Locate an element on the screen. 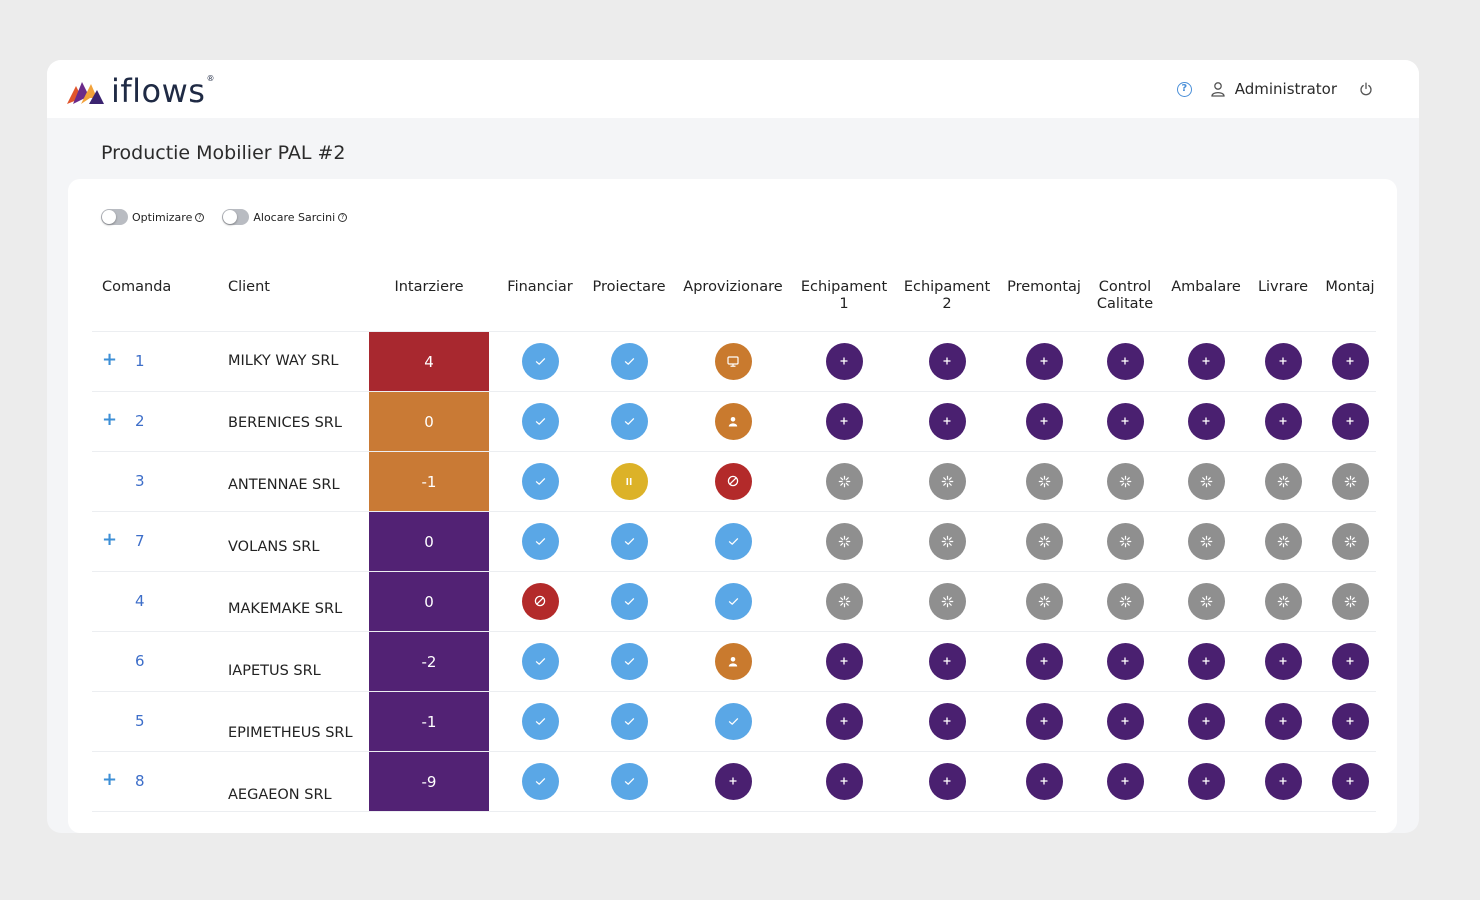  column-header-step: Aprovizionare is located at coordinates (733, 287).